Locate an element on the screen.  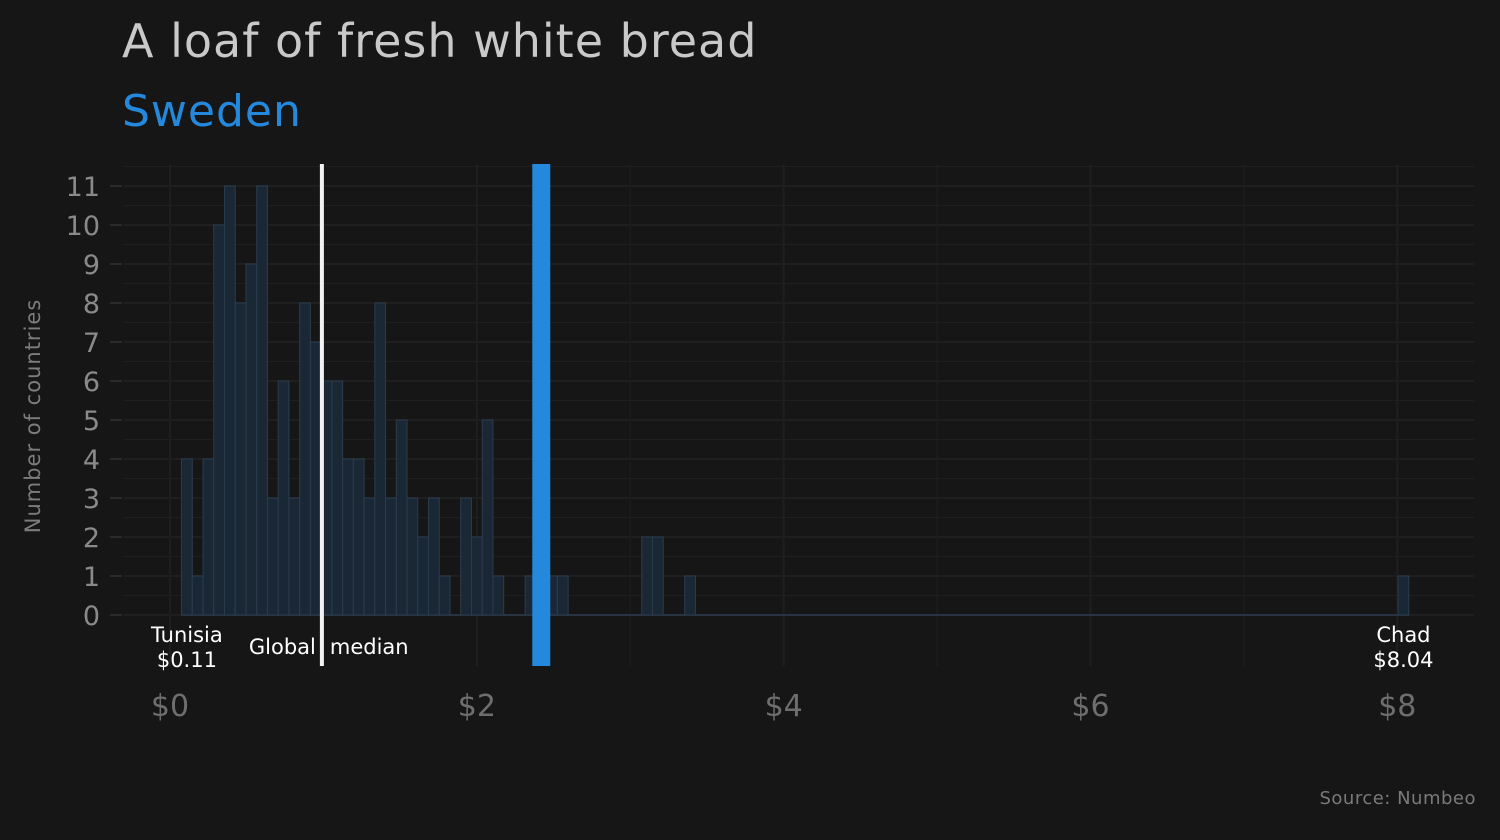
median-label-right: median is located at coordinates (369, 647).